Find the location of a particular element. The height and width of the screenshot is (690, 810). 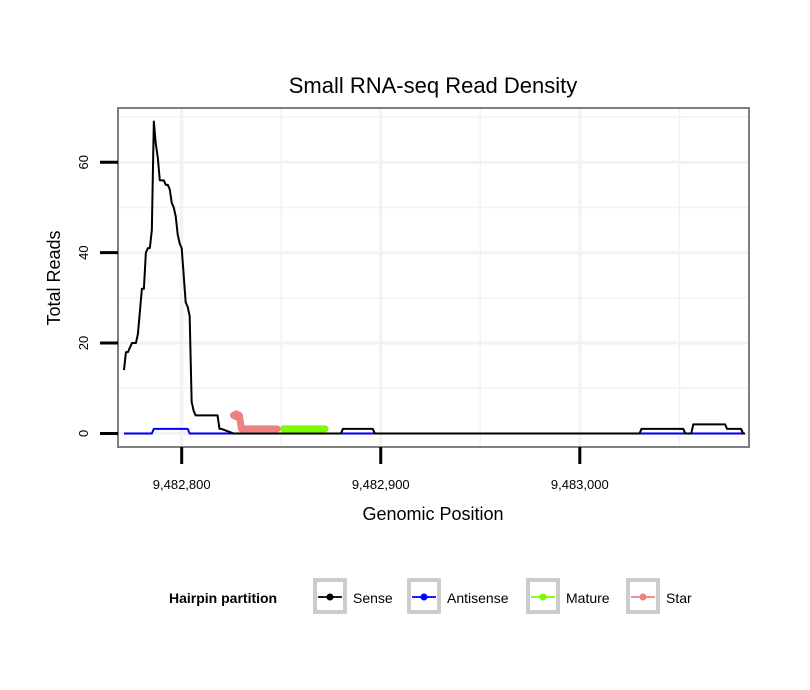

y-tick-label: 40 is located at coordinates (83, 252).